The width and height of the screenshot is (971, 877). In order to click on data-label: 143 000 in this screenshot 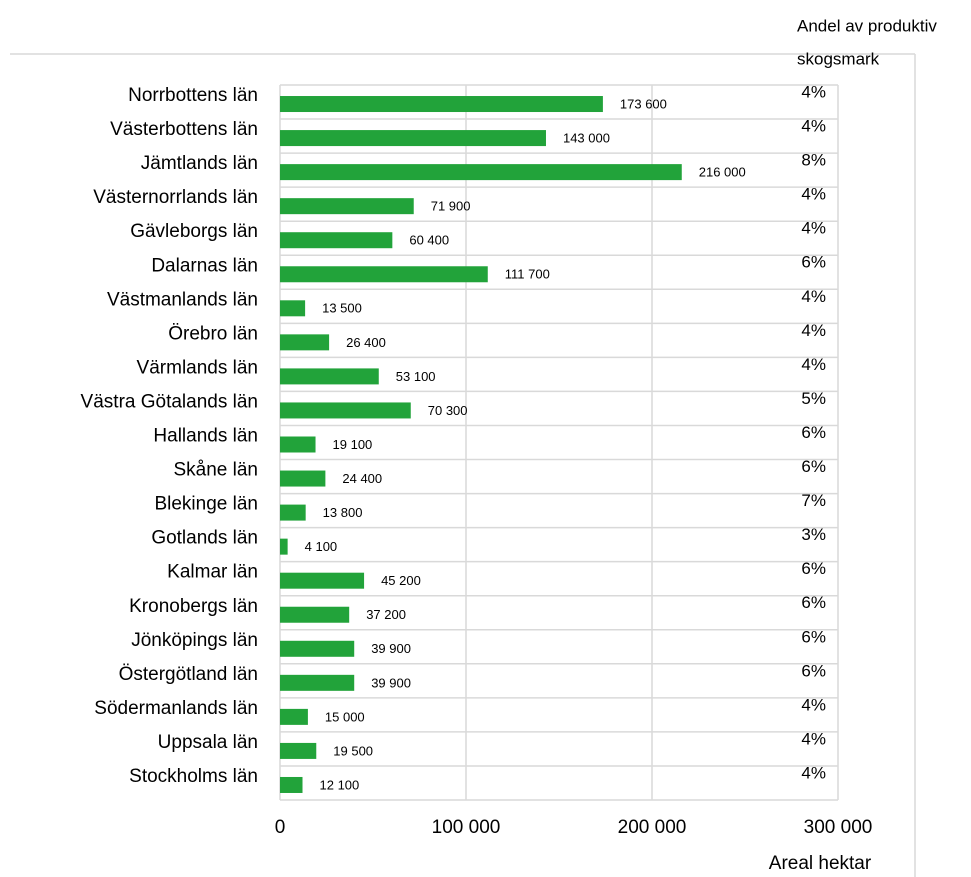, I will do `click(586, 138)`.